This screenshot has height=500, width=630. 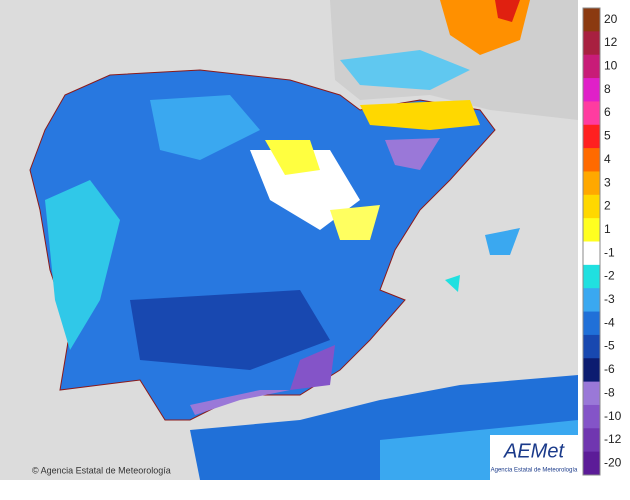 I want to click on legend-label: 10, so click(x=611, y=66).